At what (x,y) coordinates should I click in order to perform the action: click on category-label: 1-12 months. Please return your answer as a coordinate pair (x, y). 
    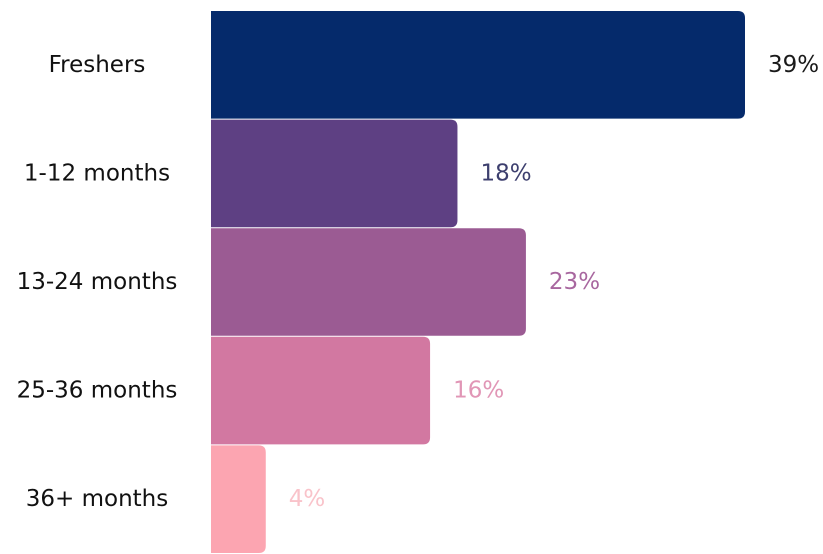
    Looking at the image, I should click on (97, 173).